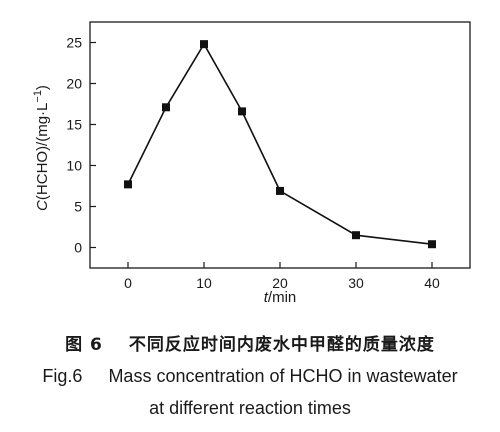 This screenshot has width=500, height=432. I want to click on caption-chinese: 图 6 不同反应时间内废水中甲醛的质量浓度, so click(250, 342).